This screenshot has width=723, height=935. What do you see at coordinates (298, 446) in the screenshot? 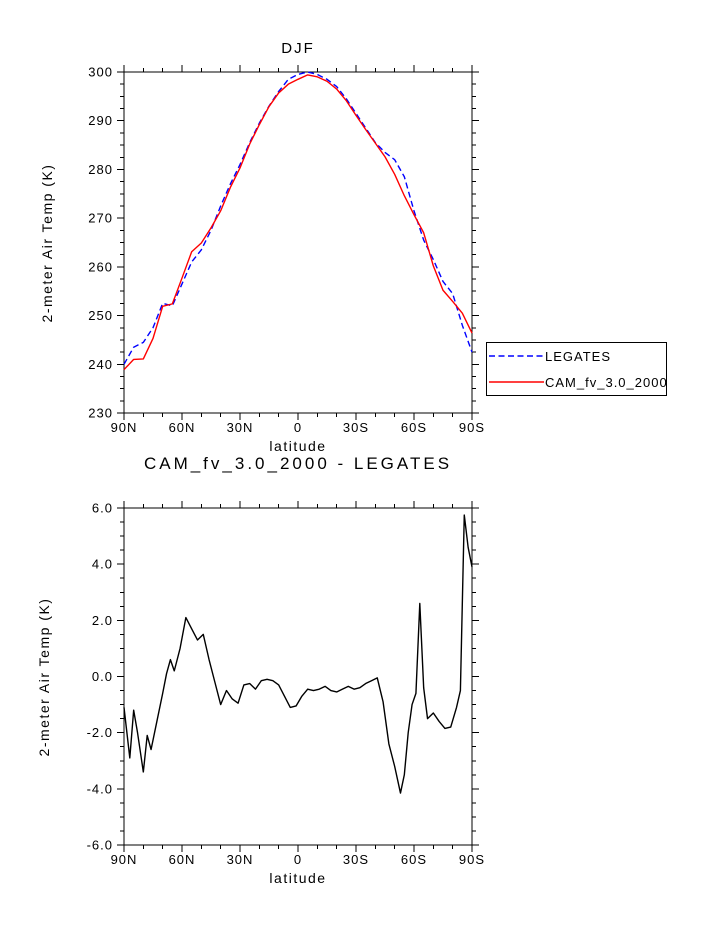
I see `top-chart-x-axis-label: latitude` at bounding box center [298, 446].